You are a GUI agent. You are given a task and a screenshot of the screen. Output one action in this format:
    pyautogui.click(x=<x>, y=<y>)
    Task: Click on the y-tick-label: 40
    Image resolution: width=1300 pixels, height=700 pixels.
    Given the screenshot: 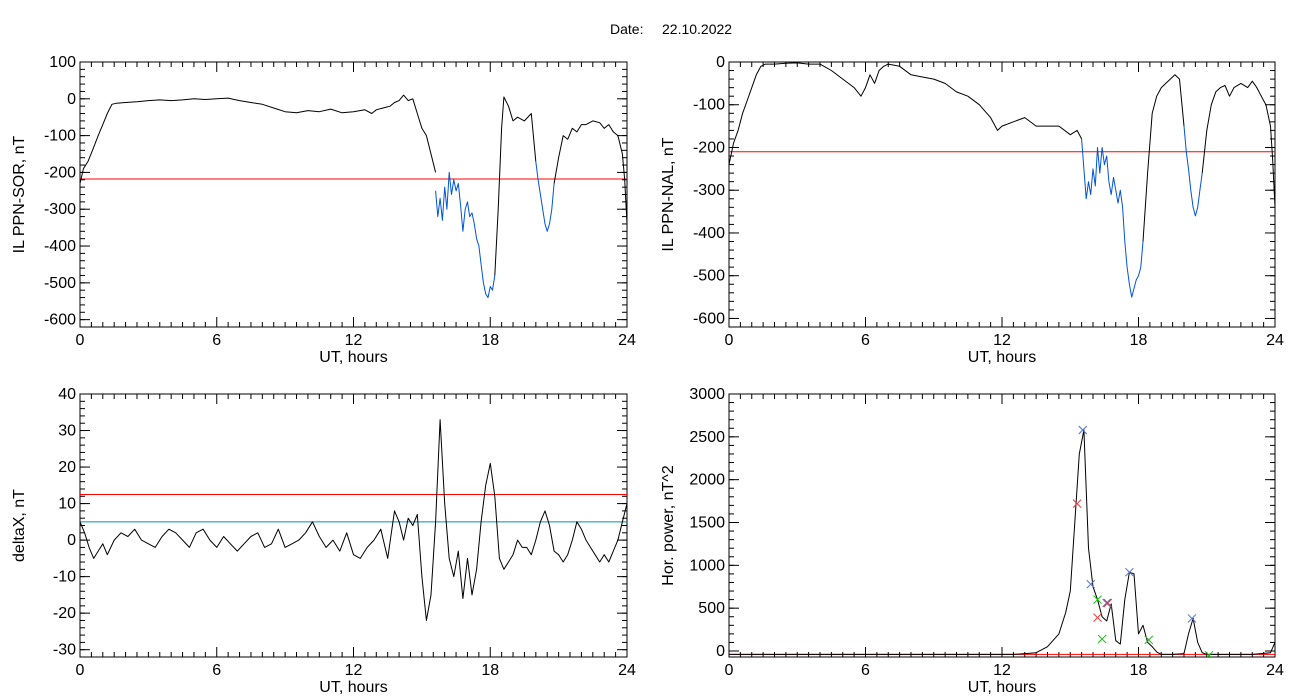 What is the action you would take?
    pyautogui.click(x=67, y=394)
    